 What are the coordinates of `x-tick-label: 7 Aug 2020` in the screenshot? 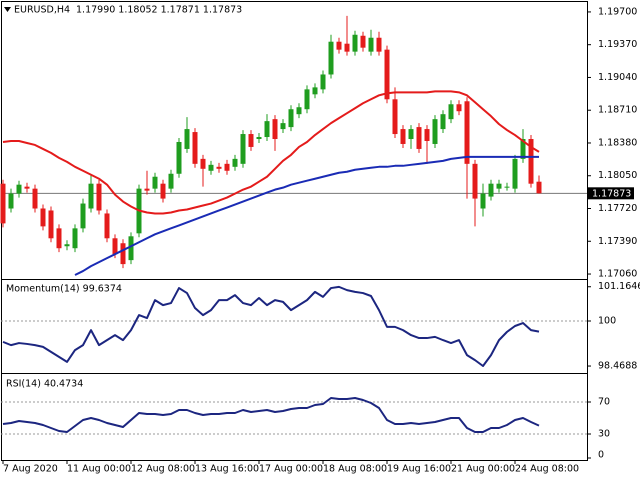 It's located at (30, 469).